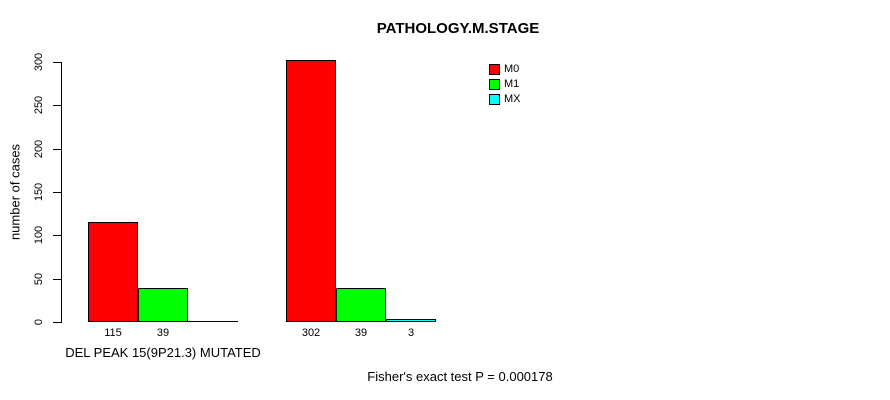  What do you see at coordinates (39, 149) in the screenshot?
I see `y-axis-tick-label: 200` at bounding box center [39, 149].